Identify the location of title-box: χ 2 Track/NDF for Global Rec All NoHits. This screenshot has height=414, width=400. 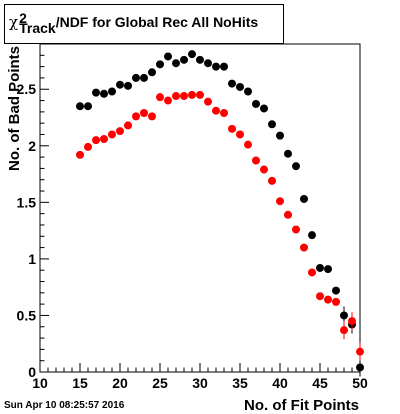
(144, 24).